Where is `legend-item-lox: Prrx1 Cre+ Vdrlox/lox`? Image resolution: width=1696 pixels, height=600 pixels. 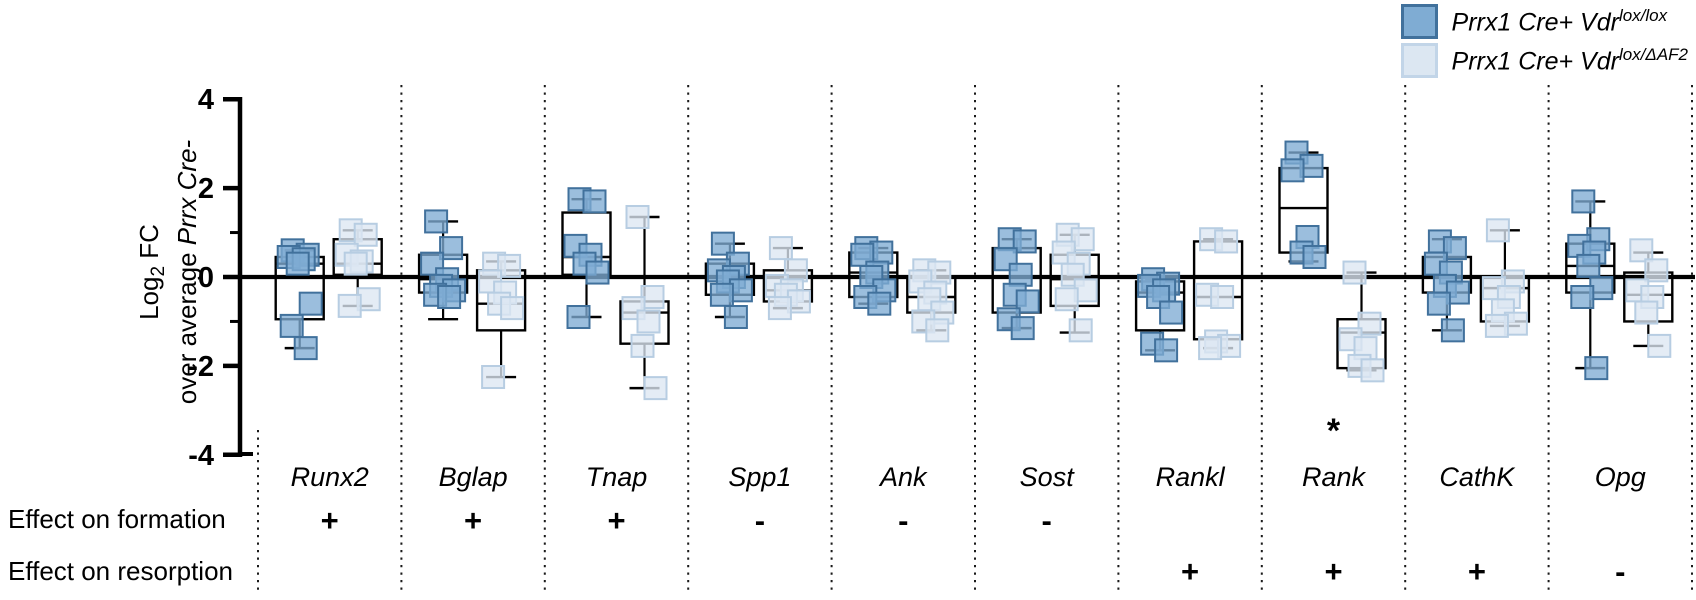
legend-item-lox: Prrx1 Cre+ Vdrlox/lox is located at coordinates (1544, 21).